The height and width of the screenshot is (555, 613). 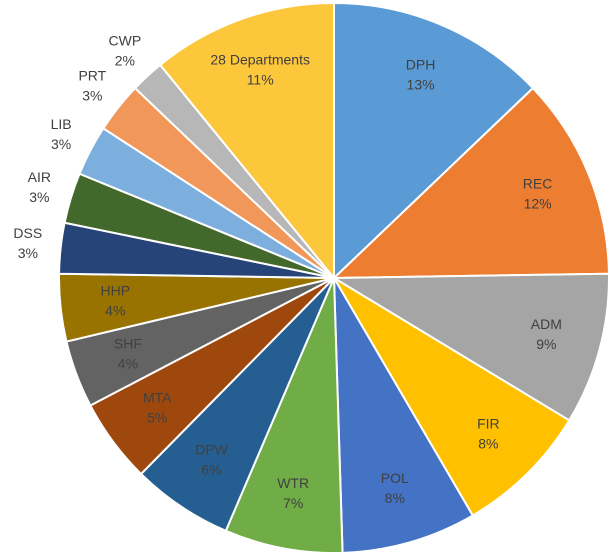 What do you see at coordinates (157, 418) in the screenshot?
I see `value-label: 5%` at bounding box center [157, 418].